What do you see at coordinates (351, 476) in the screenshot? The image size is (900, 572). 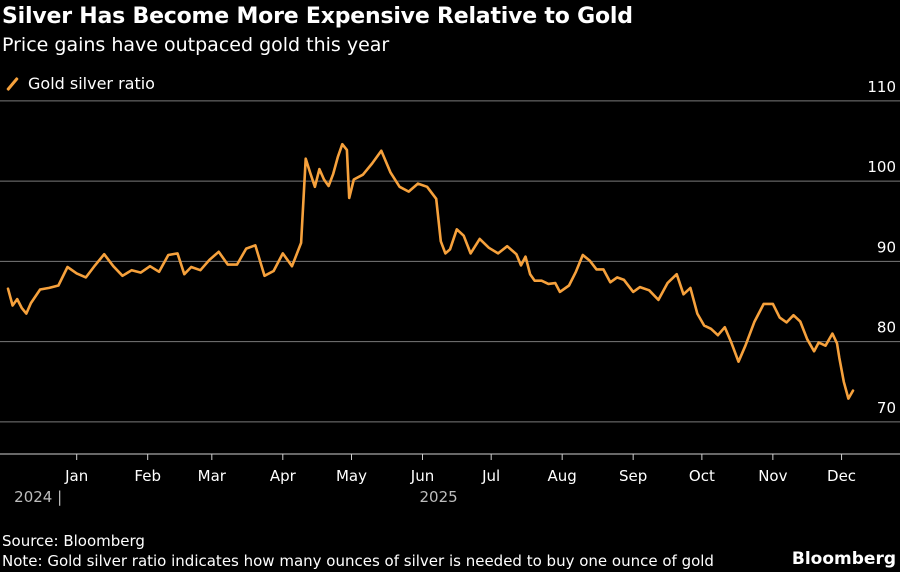 I see `x-tick-label: May` at bounding box center [351, 476].